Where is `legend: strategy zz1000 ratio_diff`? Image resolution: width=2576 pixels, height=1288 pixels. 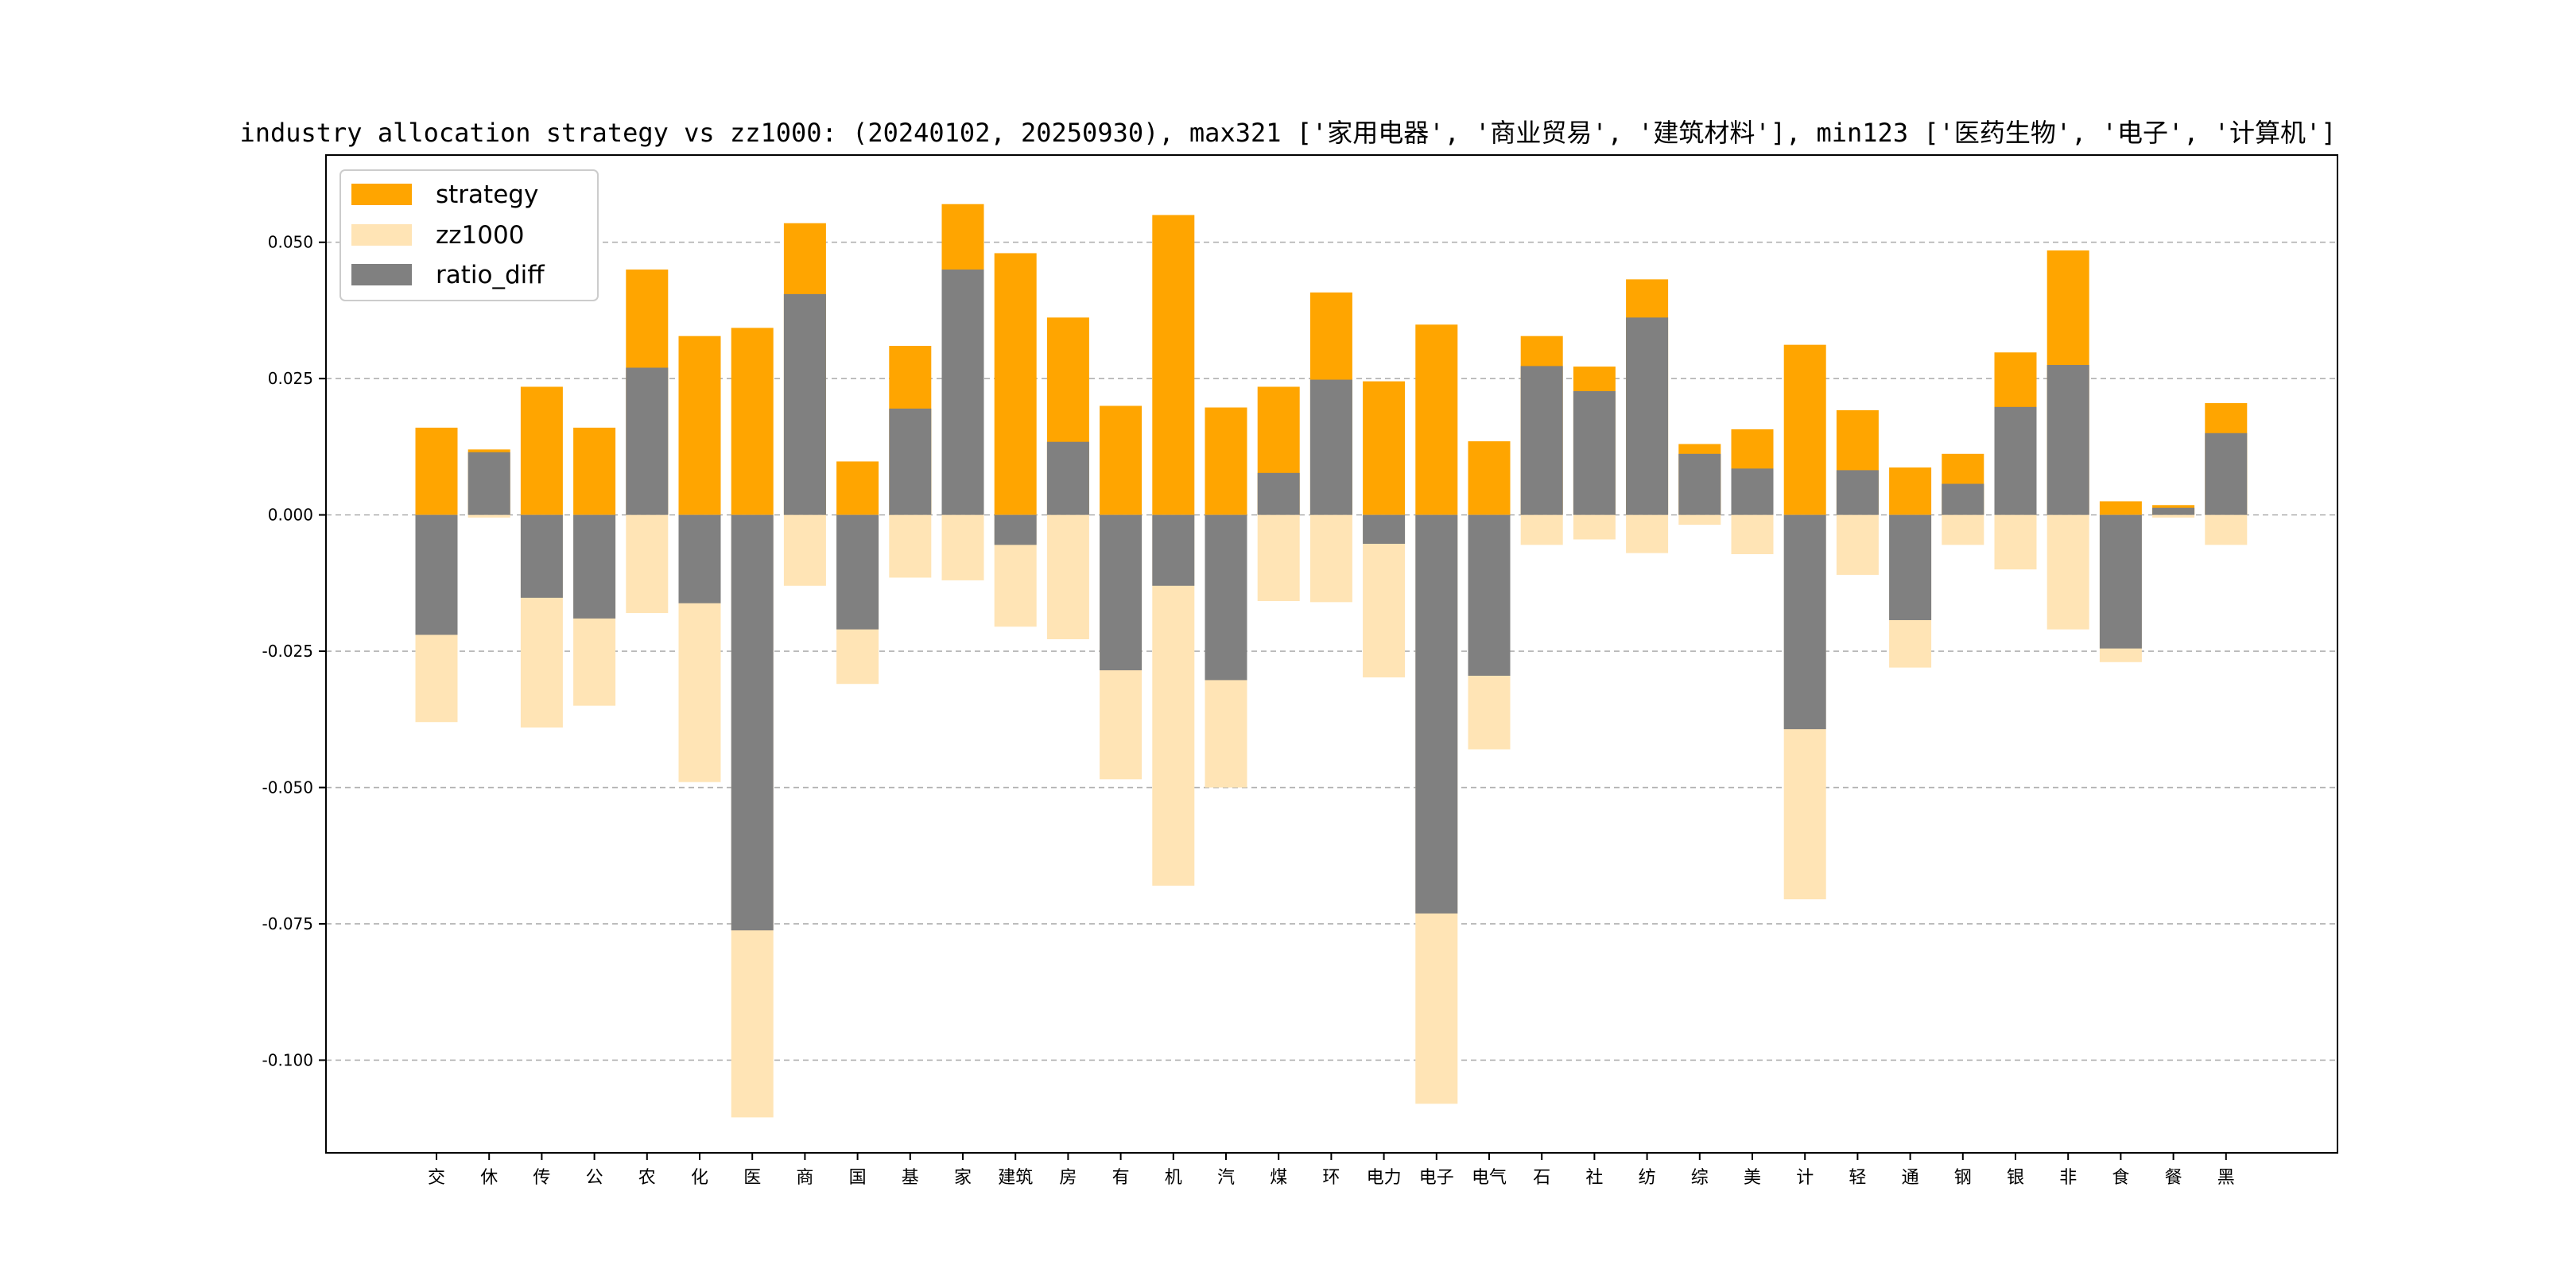
legend: strategy zz1000 ratio_diff is located at coordinates (469, 235).